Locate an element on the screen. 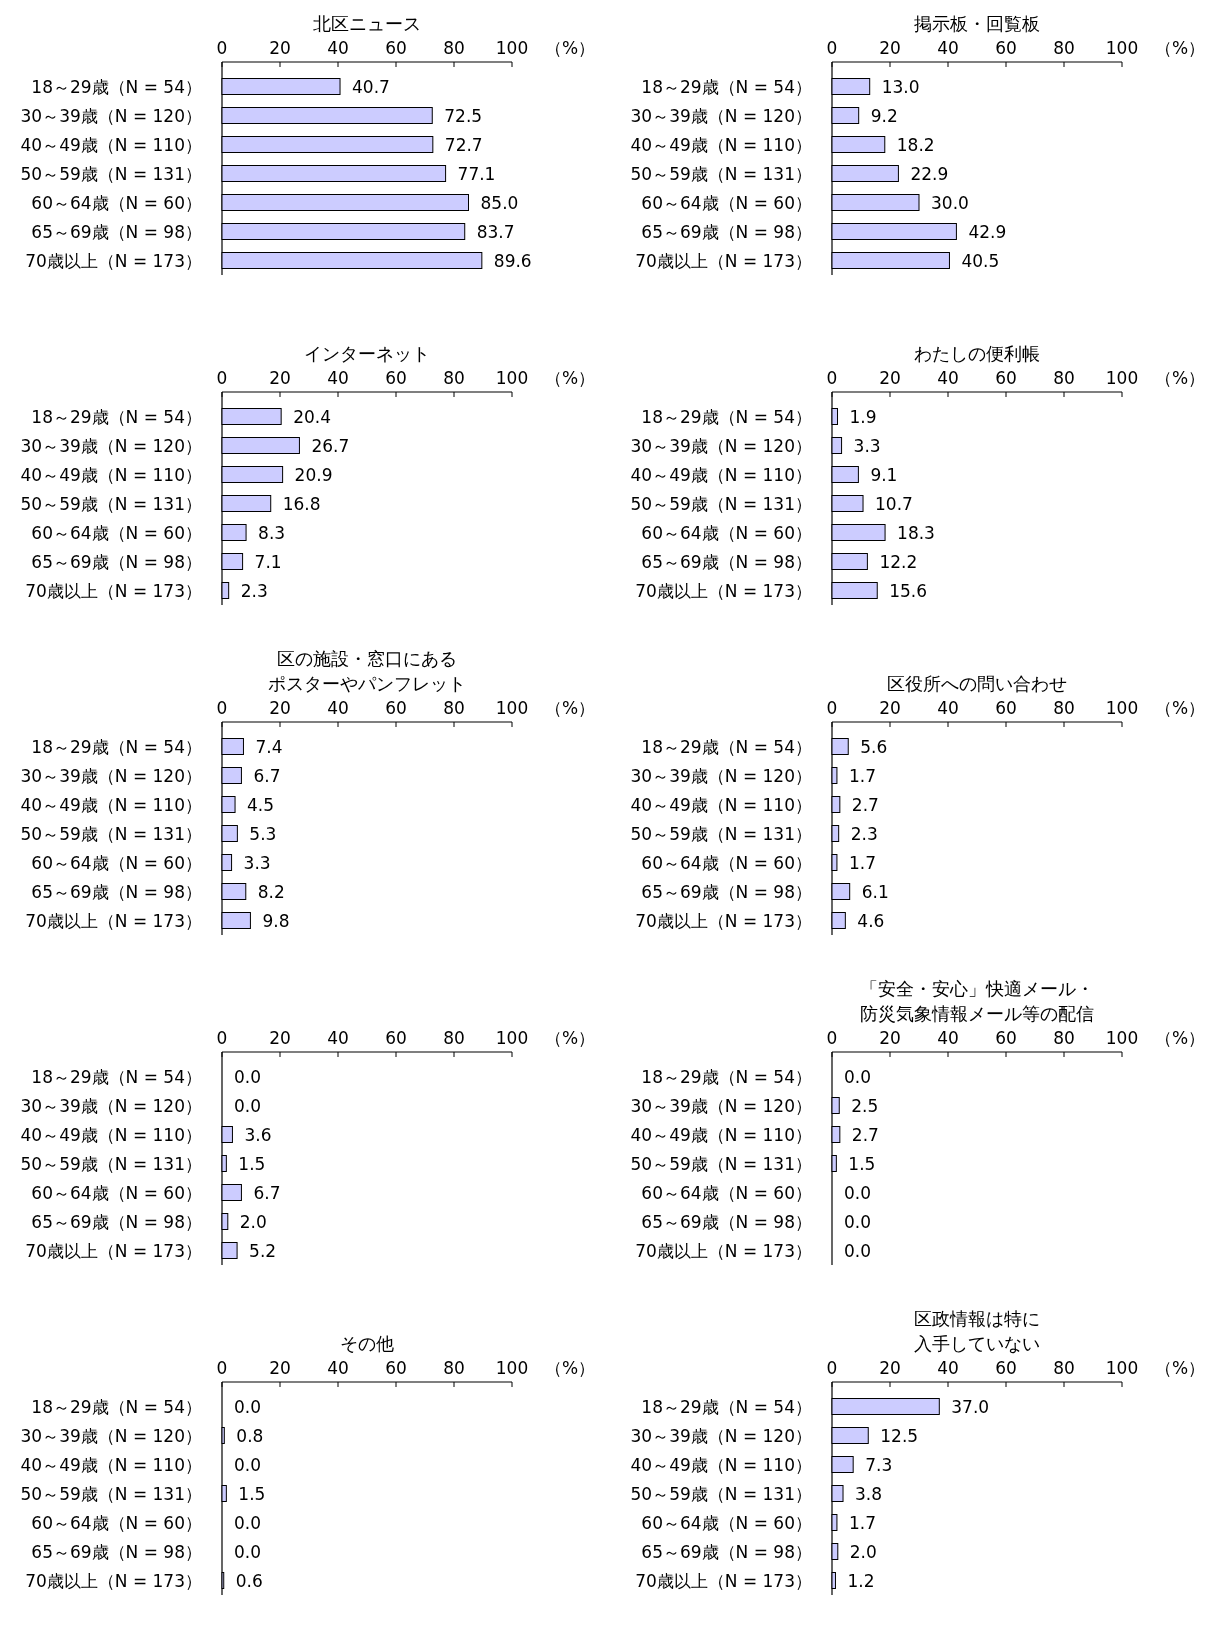 Image resolution: width=1216 pixels, height=1638 pixels. data-label: 8.2 is located at coordinates (271, 891).